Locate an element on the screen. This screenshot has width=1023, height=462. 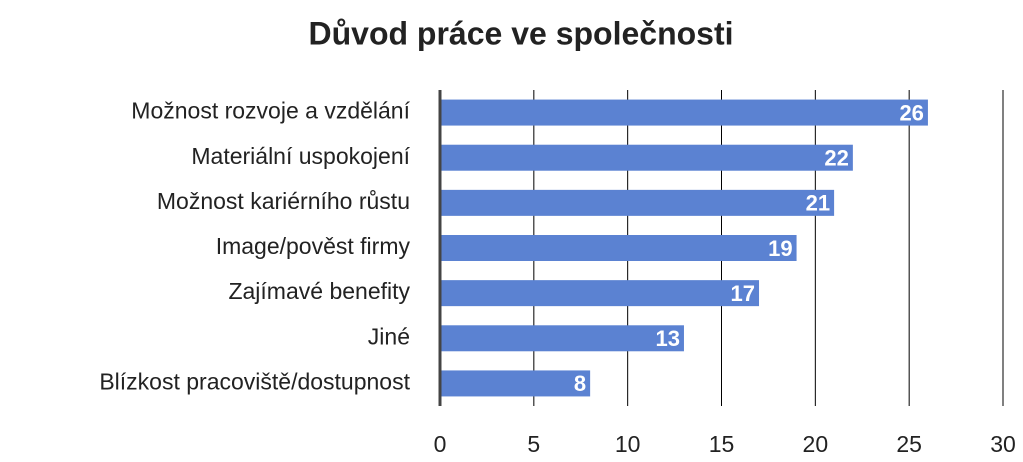
data-label: 13 is located at coordinates (667, 338).